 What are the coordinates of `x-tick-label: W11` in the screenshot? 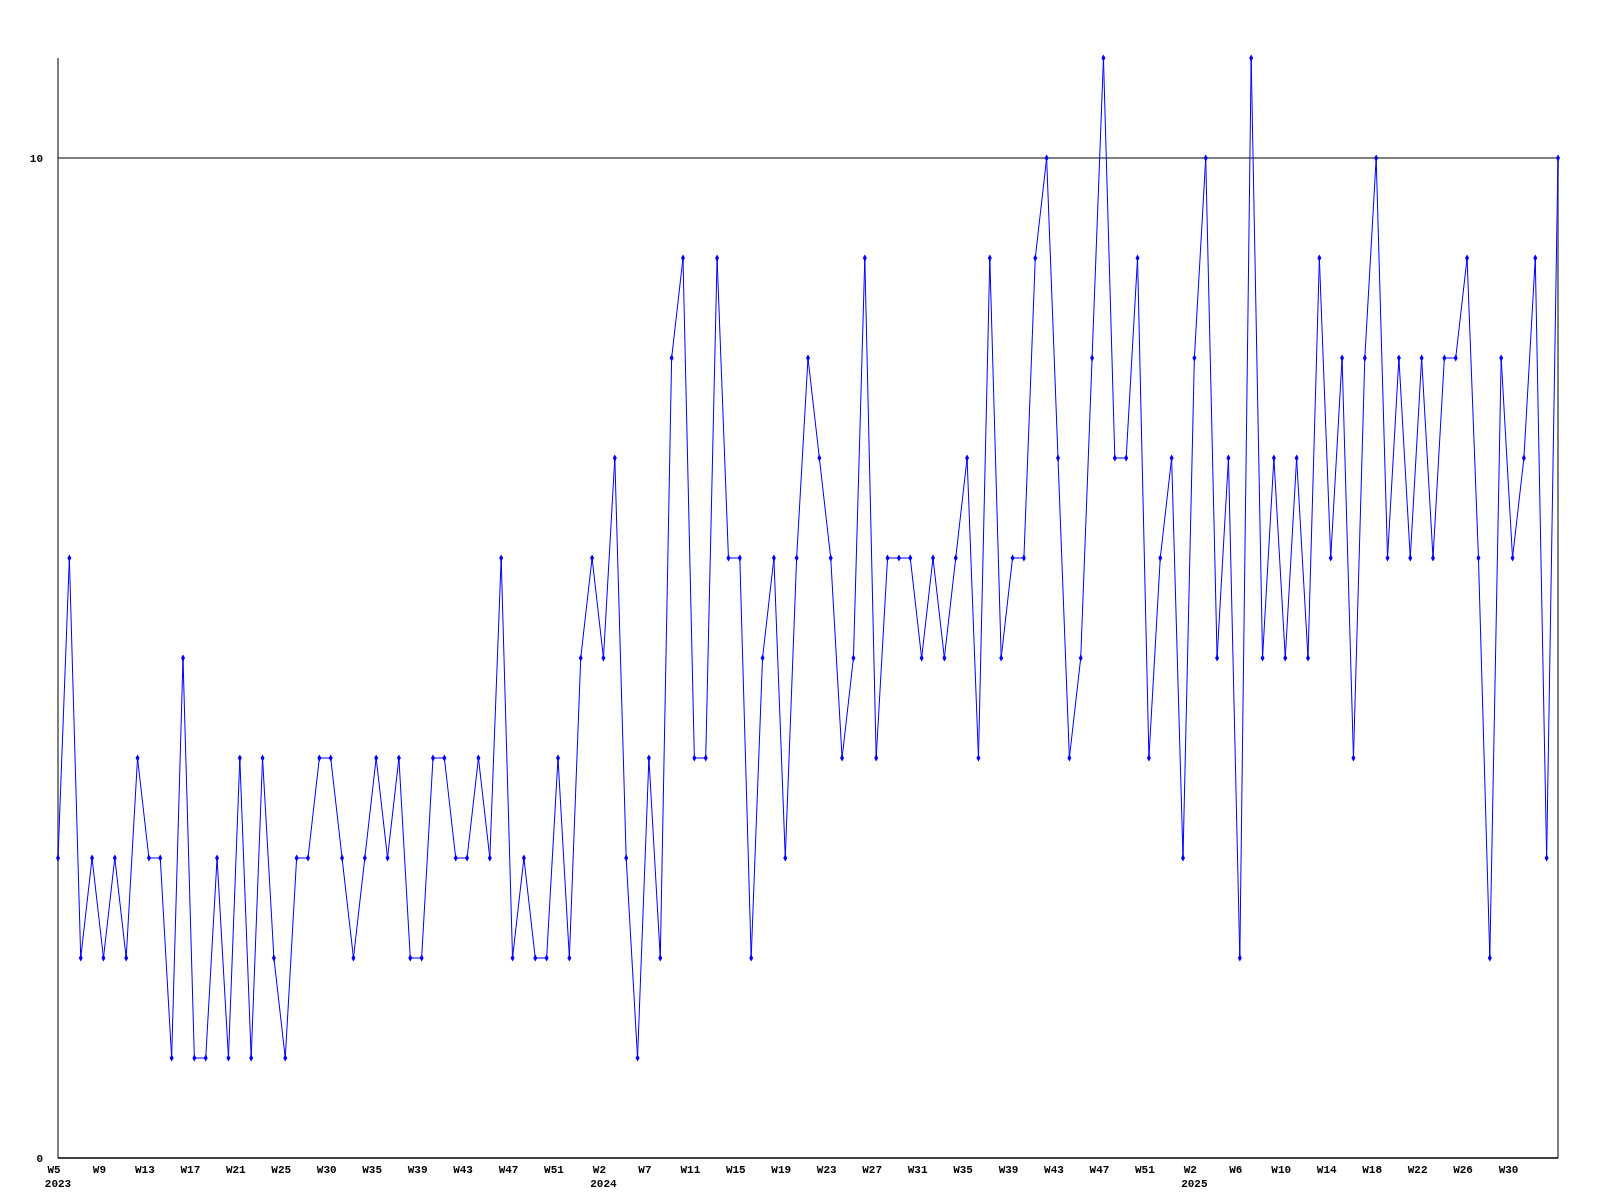 It's located at (690, 1170).